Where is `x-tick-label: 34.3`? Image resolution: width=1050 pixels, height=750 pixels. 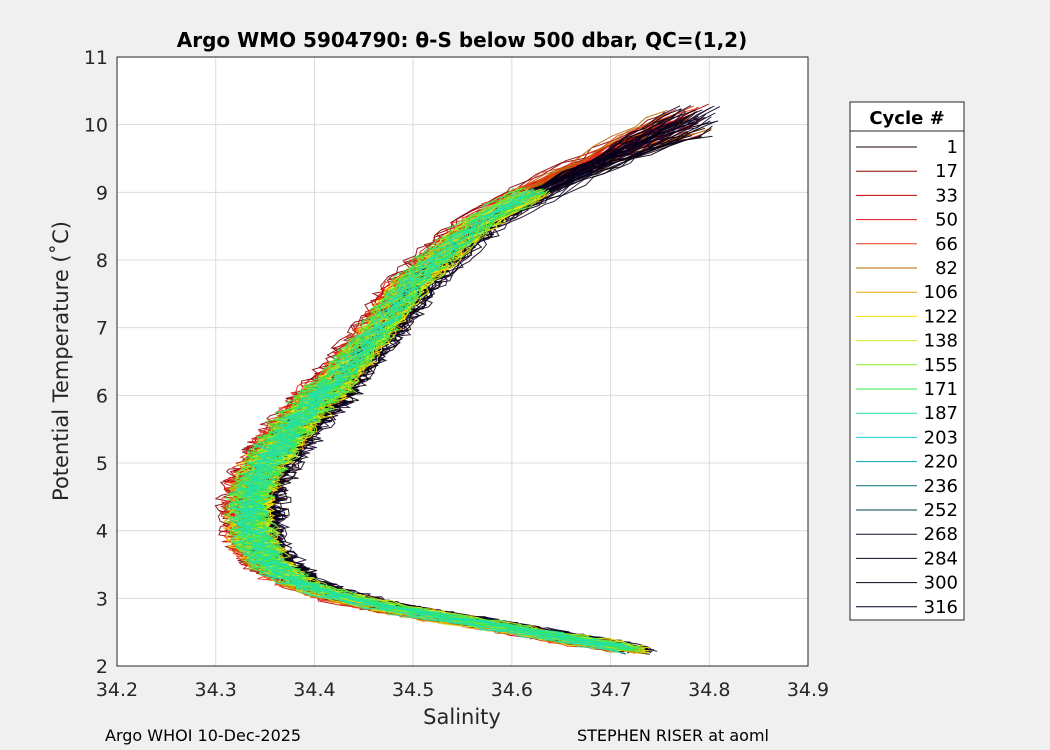 x-tick-label: 34.3 is located at coordinates (216, 690).